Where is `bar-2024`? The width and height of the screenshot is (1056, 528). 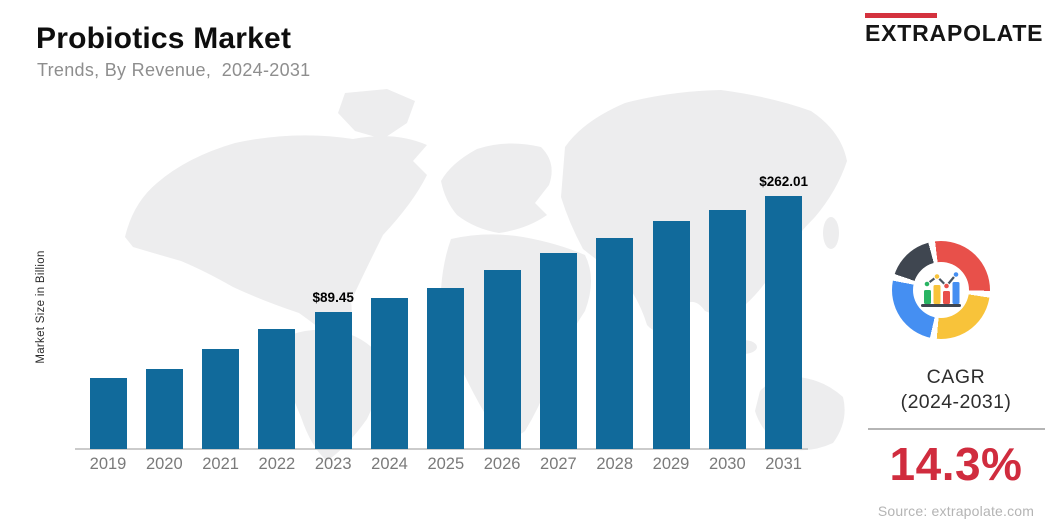 bar-2024 is located at coordinates (389, 373).